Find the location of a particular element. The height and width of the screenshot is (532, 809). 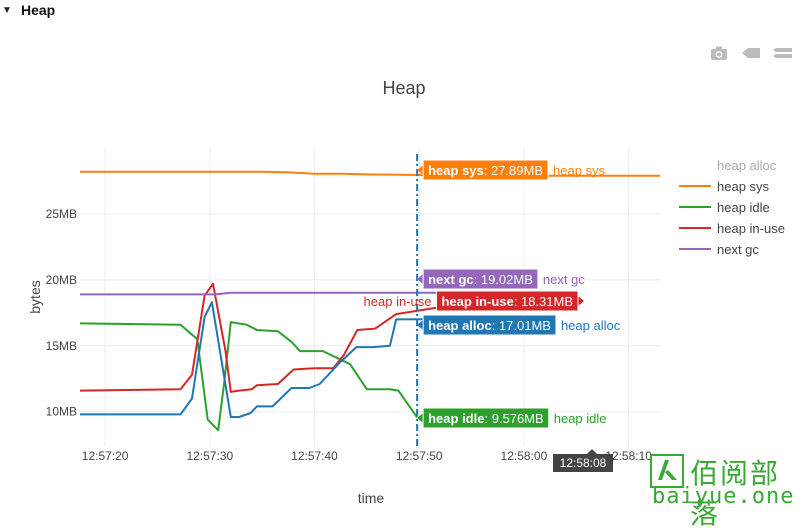

panel-title: Heap is located at coordinates (38, 10).